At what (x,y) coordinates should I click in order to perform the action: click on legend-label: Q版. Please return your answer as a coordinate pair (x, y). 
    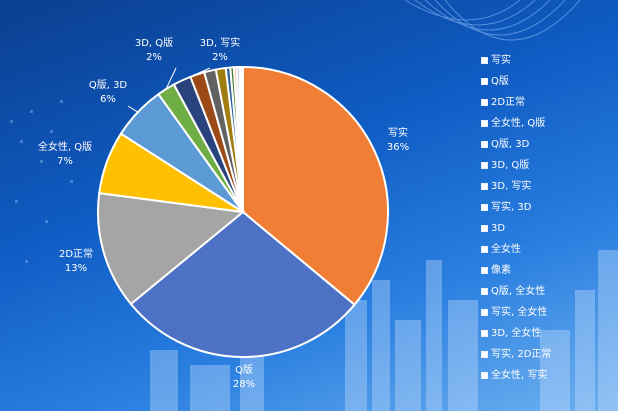
    Looking at the image, I should click on (500, 81).